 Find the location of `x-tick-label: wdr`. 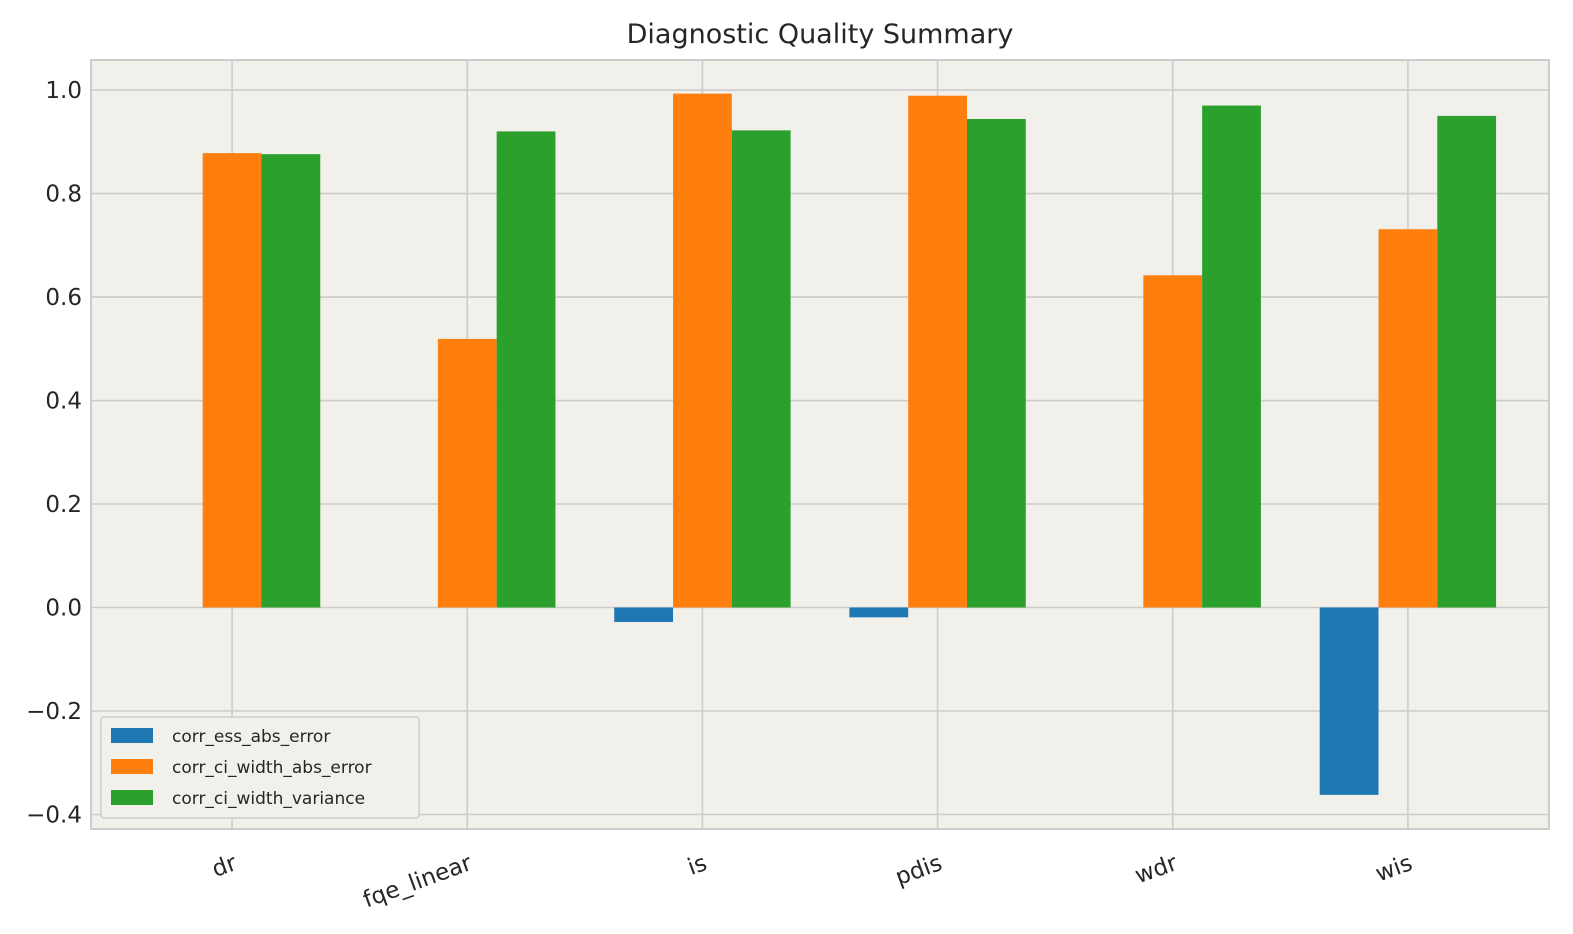

x-tick-label: wdr is located at coordinates (1157, 869).